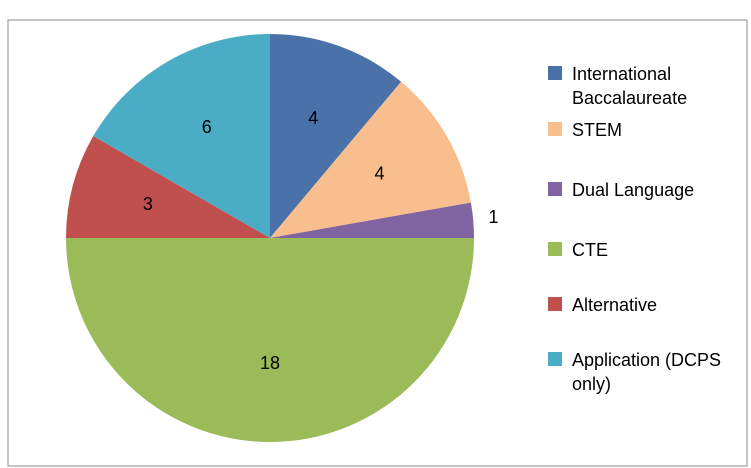 Image resolution: width=751 pixels, height=468 pixels. What do you see at coordinates (615, 305) in the screenshot?
I see `legend-label: Alternative` at bounding box center [615, 305].